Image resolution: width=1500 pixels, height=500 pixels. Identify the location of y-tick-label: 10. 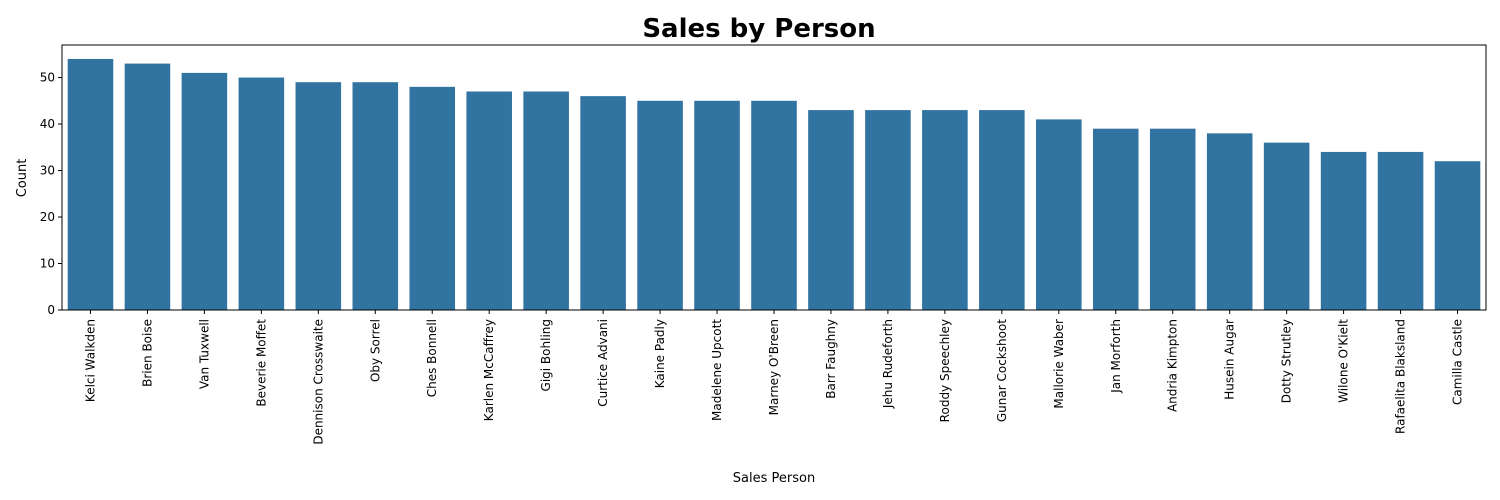
(47, 264).